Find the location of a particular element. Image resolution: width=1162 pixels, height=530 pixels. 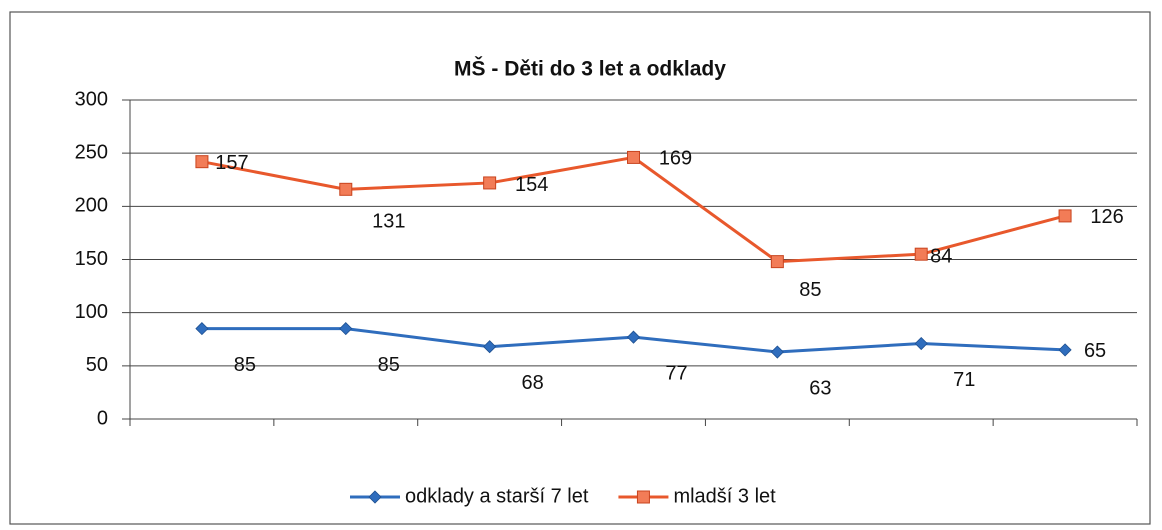

y-tick-label: 300 is located at coordinates (91, 99).